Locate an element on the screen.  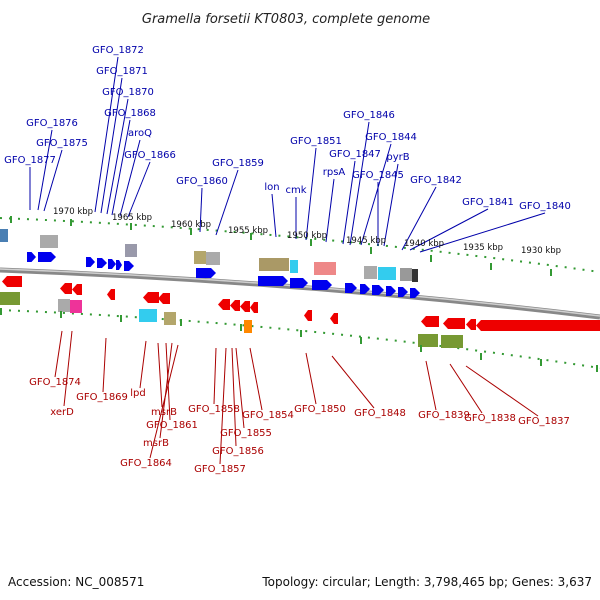
gene-label: GFO_1842 is located at coordinates (436, 180).